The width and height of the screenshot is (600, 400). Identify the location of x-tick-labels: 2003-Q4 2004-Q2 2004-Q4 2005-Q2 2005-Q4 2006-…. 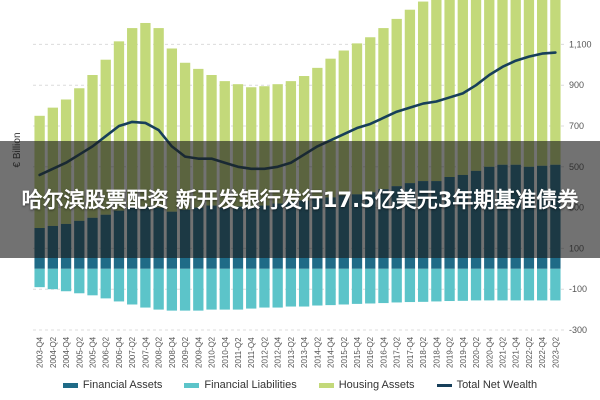
(298, 352).